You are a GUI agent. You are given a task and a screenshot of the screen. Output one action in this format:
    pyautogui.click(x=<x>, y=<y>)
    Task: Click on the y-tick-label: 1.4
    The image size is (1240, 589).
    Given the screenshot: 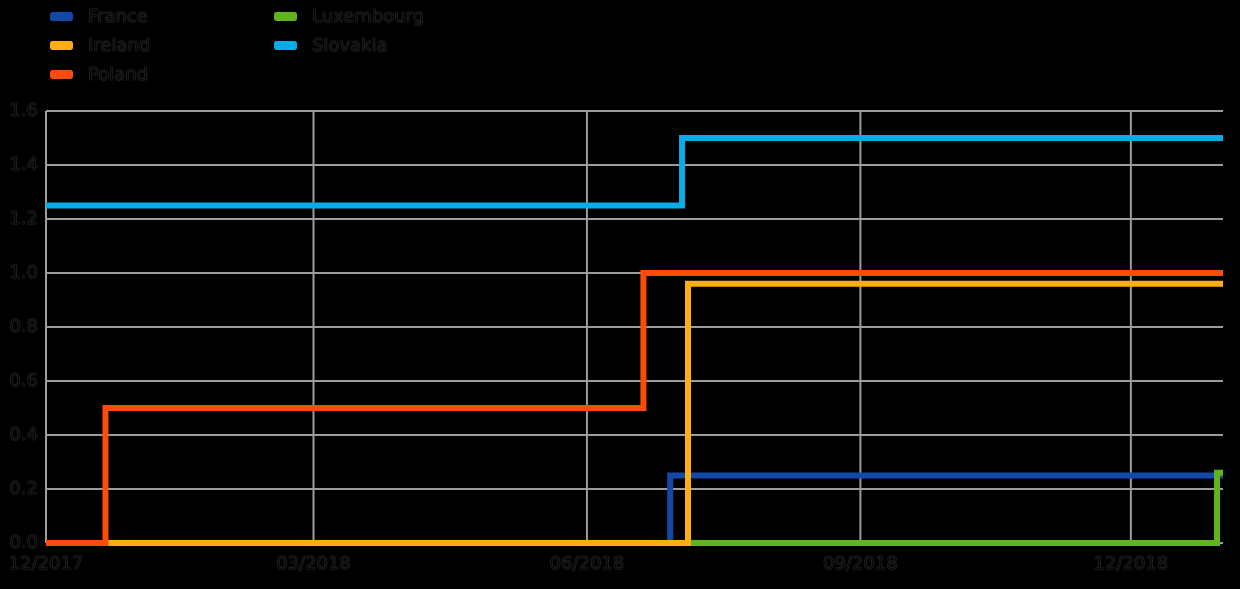 What is the action you would take?
    pyautogui.click(x=23, y=164)
    